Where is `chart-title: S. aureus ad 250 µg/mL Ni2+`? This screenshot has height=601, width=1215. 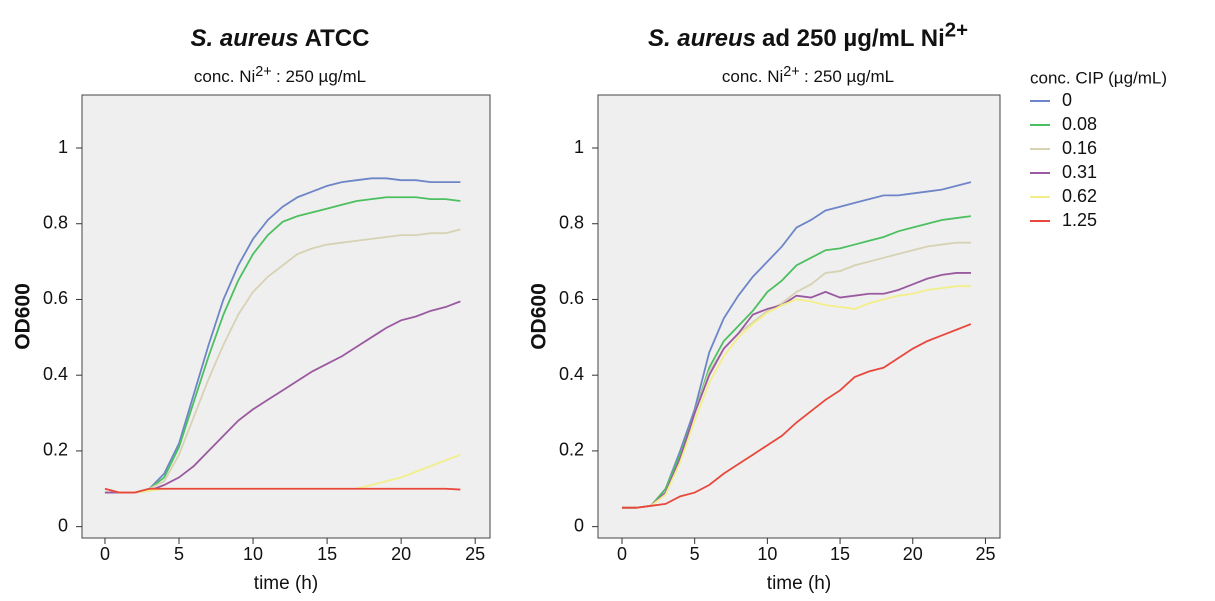
chart-title: S. aureus ad 250 µg/mL Ni2+ is located at coordinates (808, 36).